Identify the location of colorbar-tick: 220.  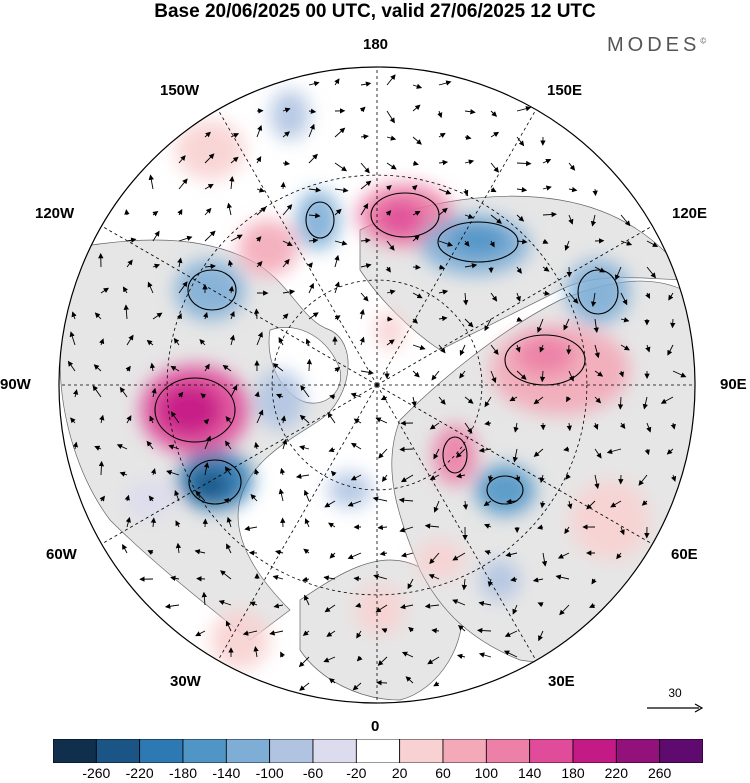
(616, 773).